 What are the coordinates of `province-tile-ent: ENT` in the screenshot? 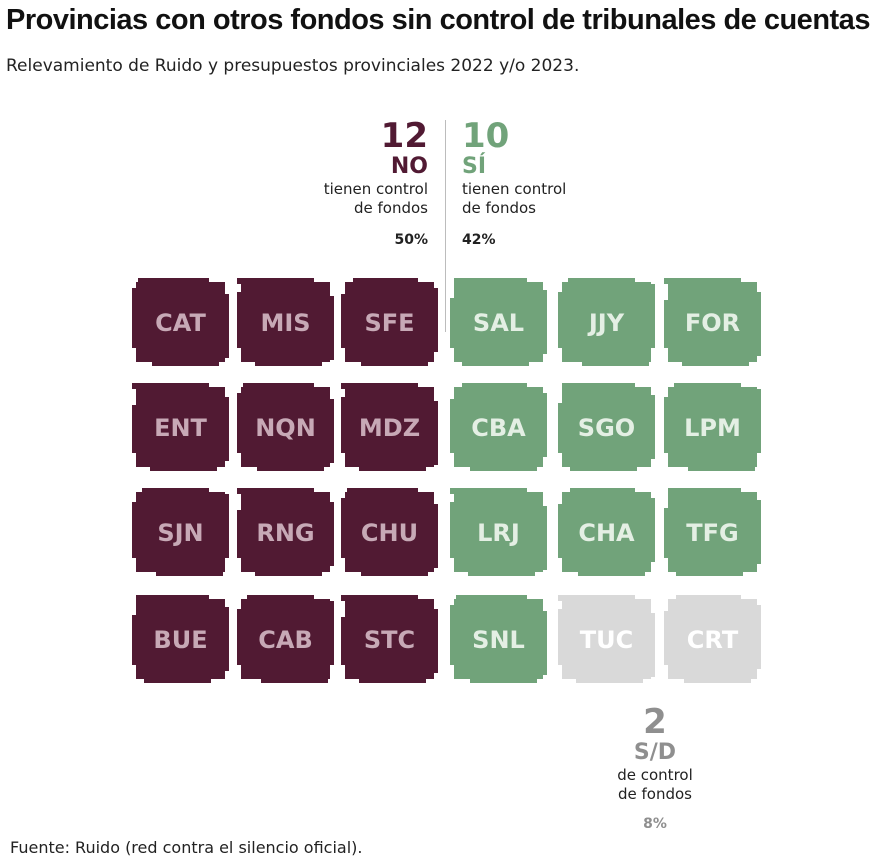 It's located at (180, 427).